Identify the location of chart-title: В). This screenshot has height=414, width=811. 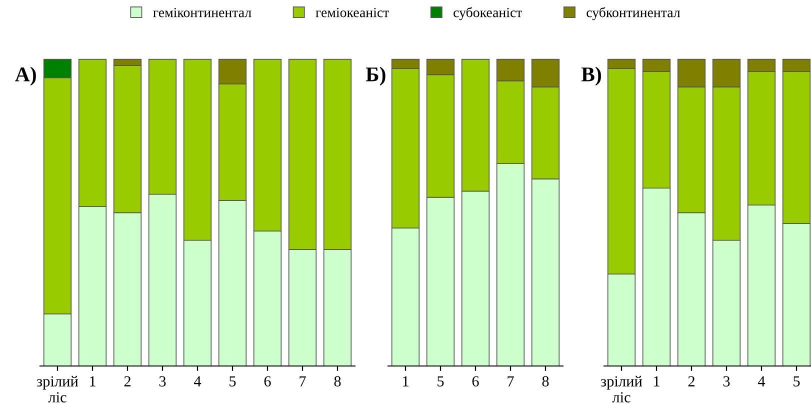
(591, 76).